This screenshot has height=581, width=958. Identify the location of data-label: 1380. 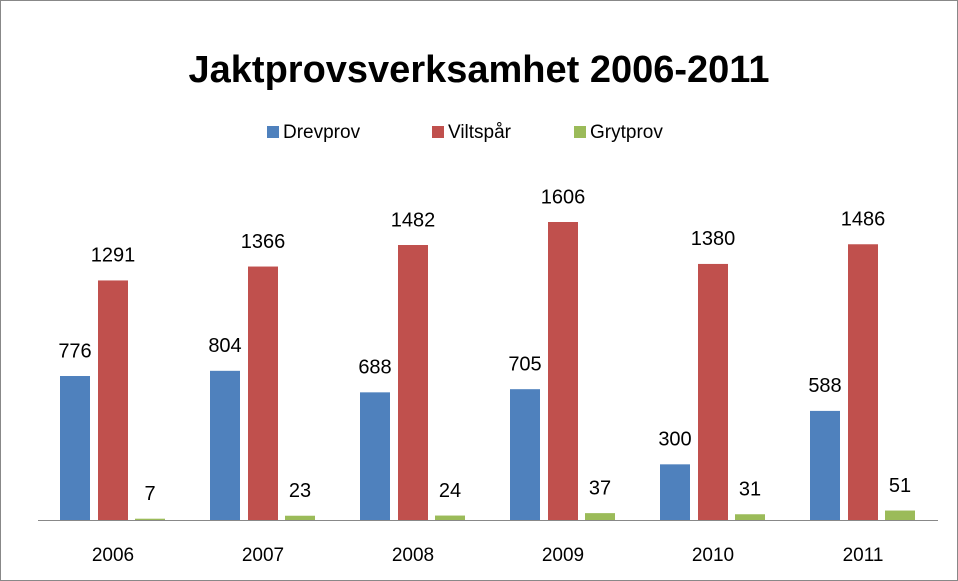
(713, 239).